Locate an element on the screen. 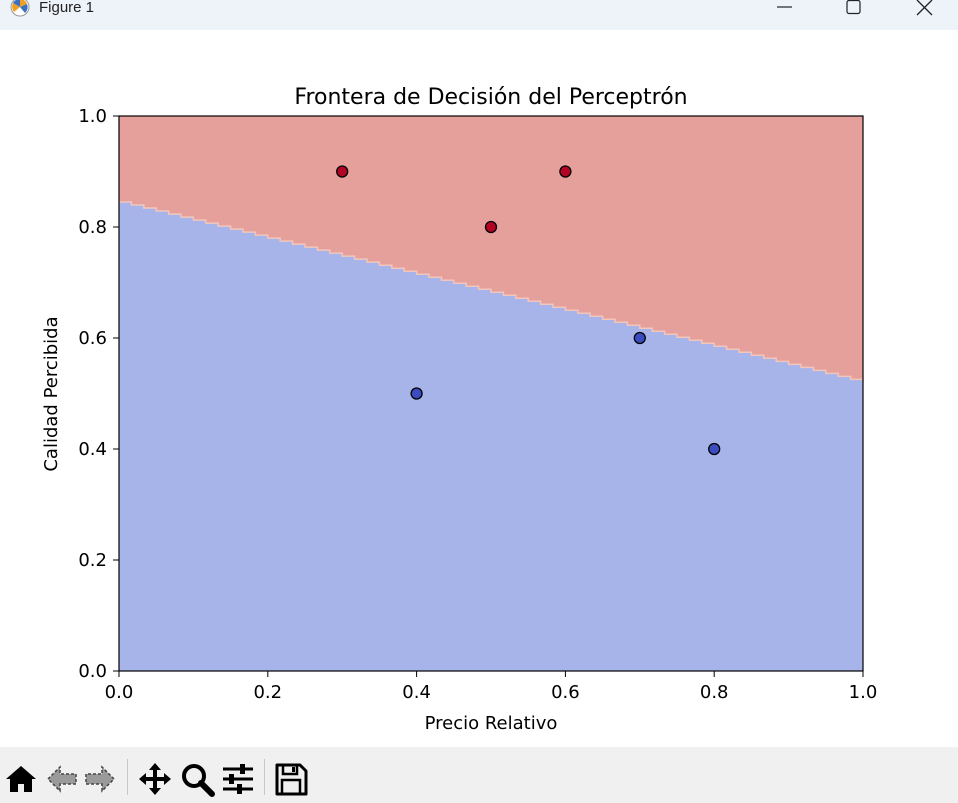 The image size is (958, 803). save-icon is located at coordinates (291, 779).